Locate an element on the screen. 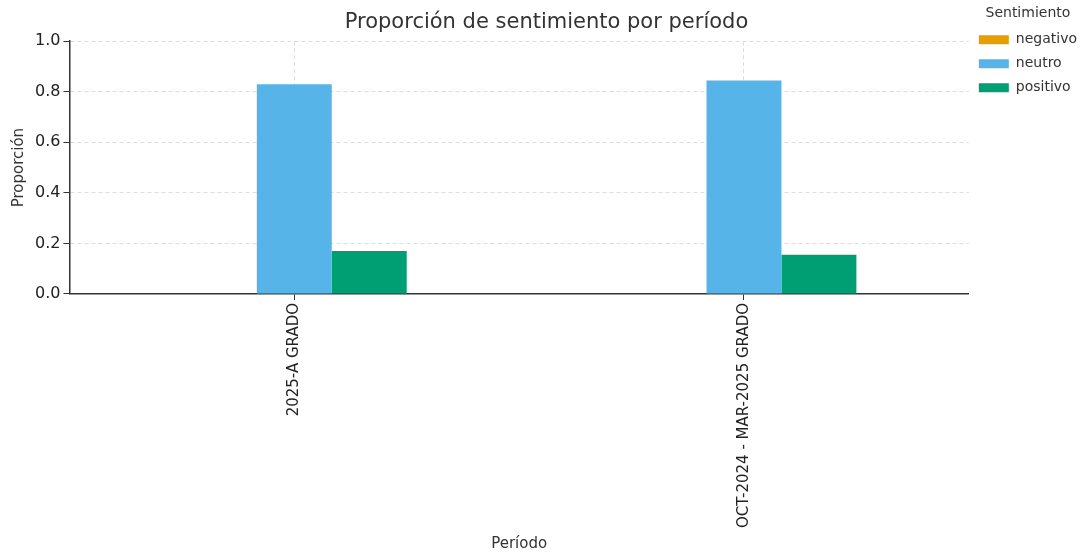  y-tick-label: 0.8 is located at coordinates (47, 90).